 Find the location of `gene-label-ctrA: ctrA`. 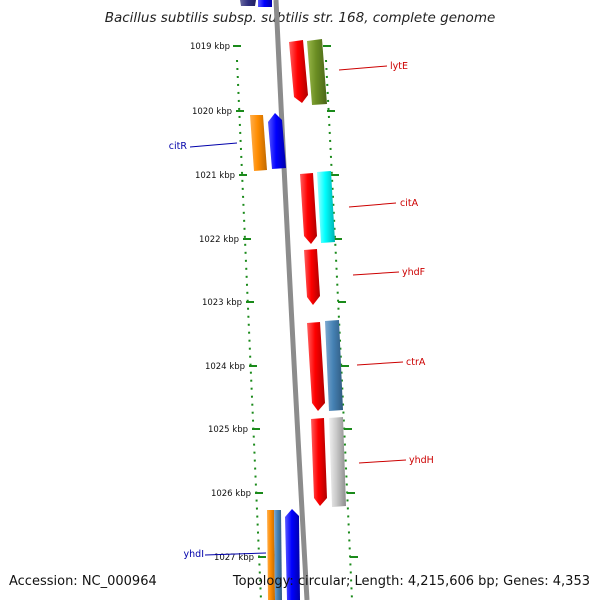

gene-label-ctrA: ctrA is located at coordinates (416, 362).